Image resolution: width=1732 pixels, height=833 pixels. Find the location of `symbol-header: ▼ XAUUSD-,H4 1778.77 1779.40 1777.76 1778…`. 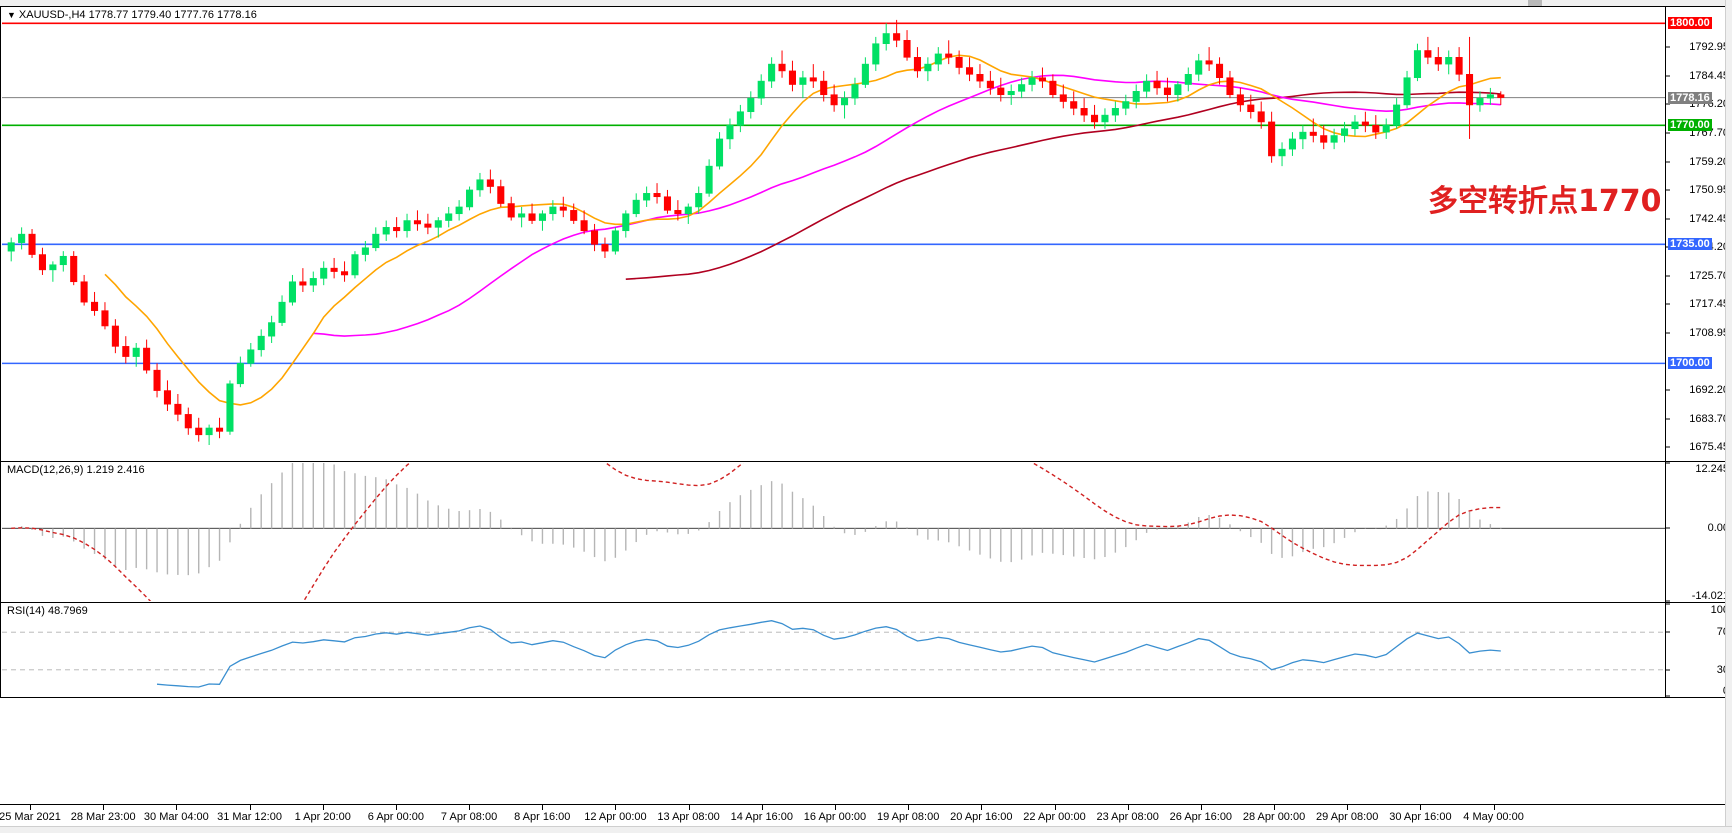

symbol-header: ▼ XAUUSD-,H4 1778.77 1779.40 1777.76 1778… is located at coordinates (132, 15).